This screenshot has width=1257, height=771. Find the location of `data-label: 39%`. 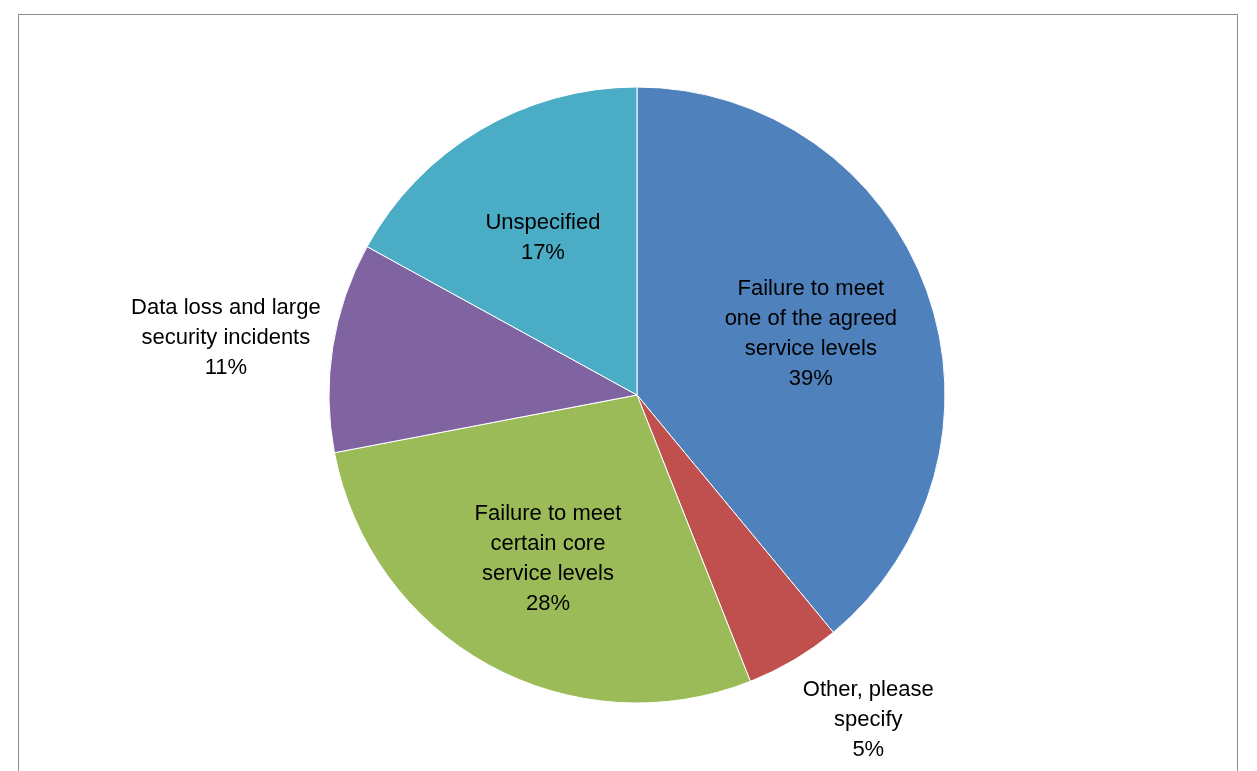

data-label: 39% is located at coordinates (810, 377).